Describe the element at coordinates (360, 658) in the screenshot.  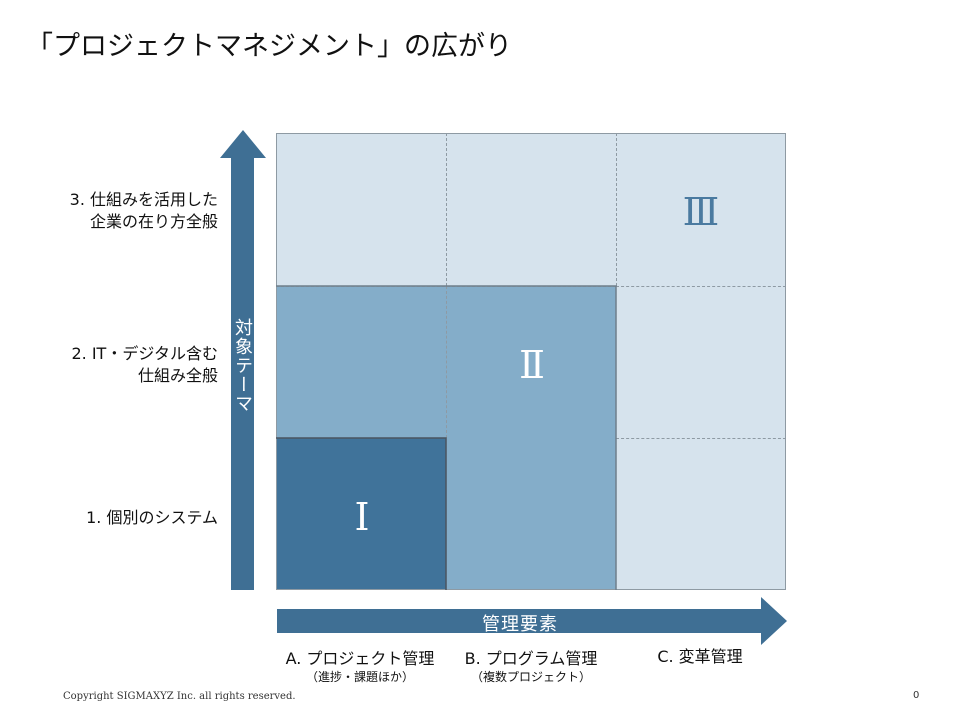
I see `x-category-a-label: A. プロジェクト管理` at that location.